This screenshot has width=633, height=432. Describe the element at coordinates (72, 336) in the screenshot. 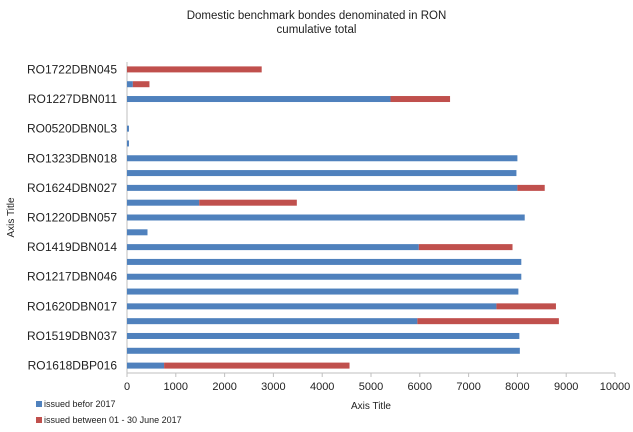

I see `category-label: RO1519DBN037` at that location.